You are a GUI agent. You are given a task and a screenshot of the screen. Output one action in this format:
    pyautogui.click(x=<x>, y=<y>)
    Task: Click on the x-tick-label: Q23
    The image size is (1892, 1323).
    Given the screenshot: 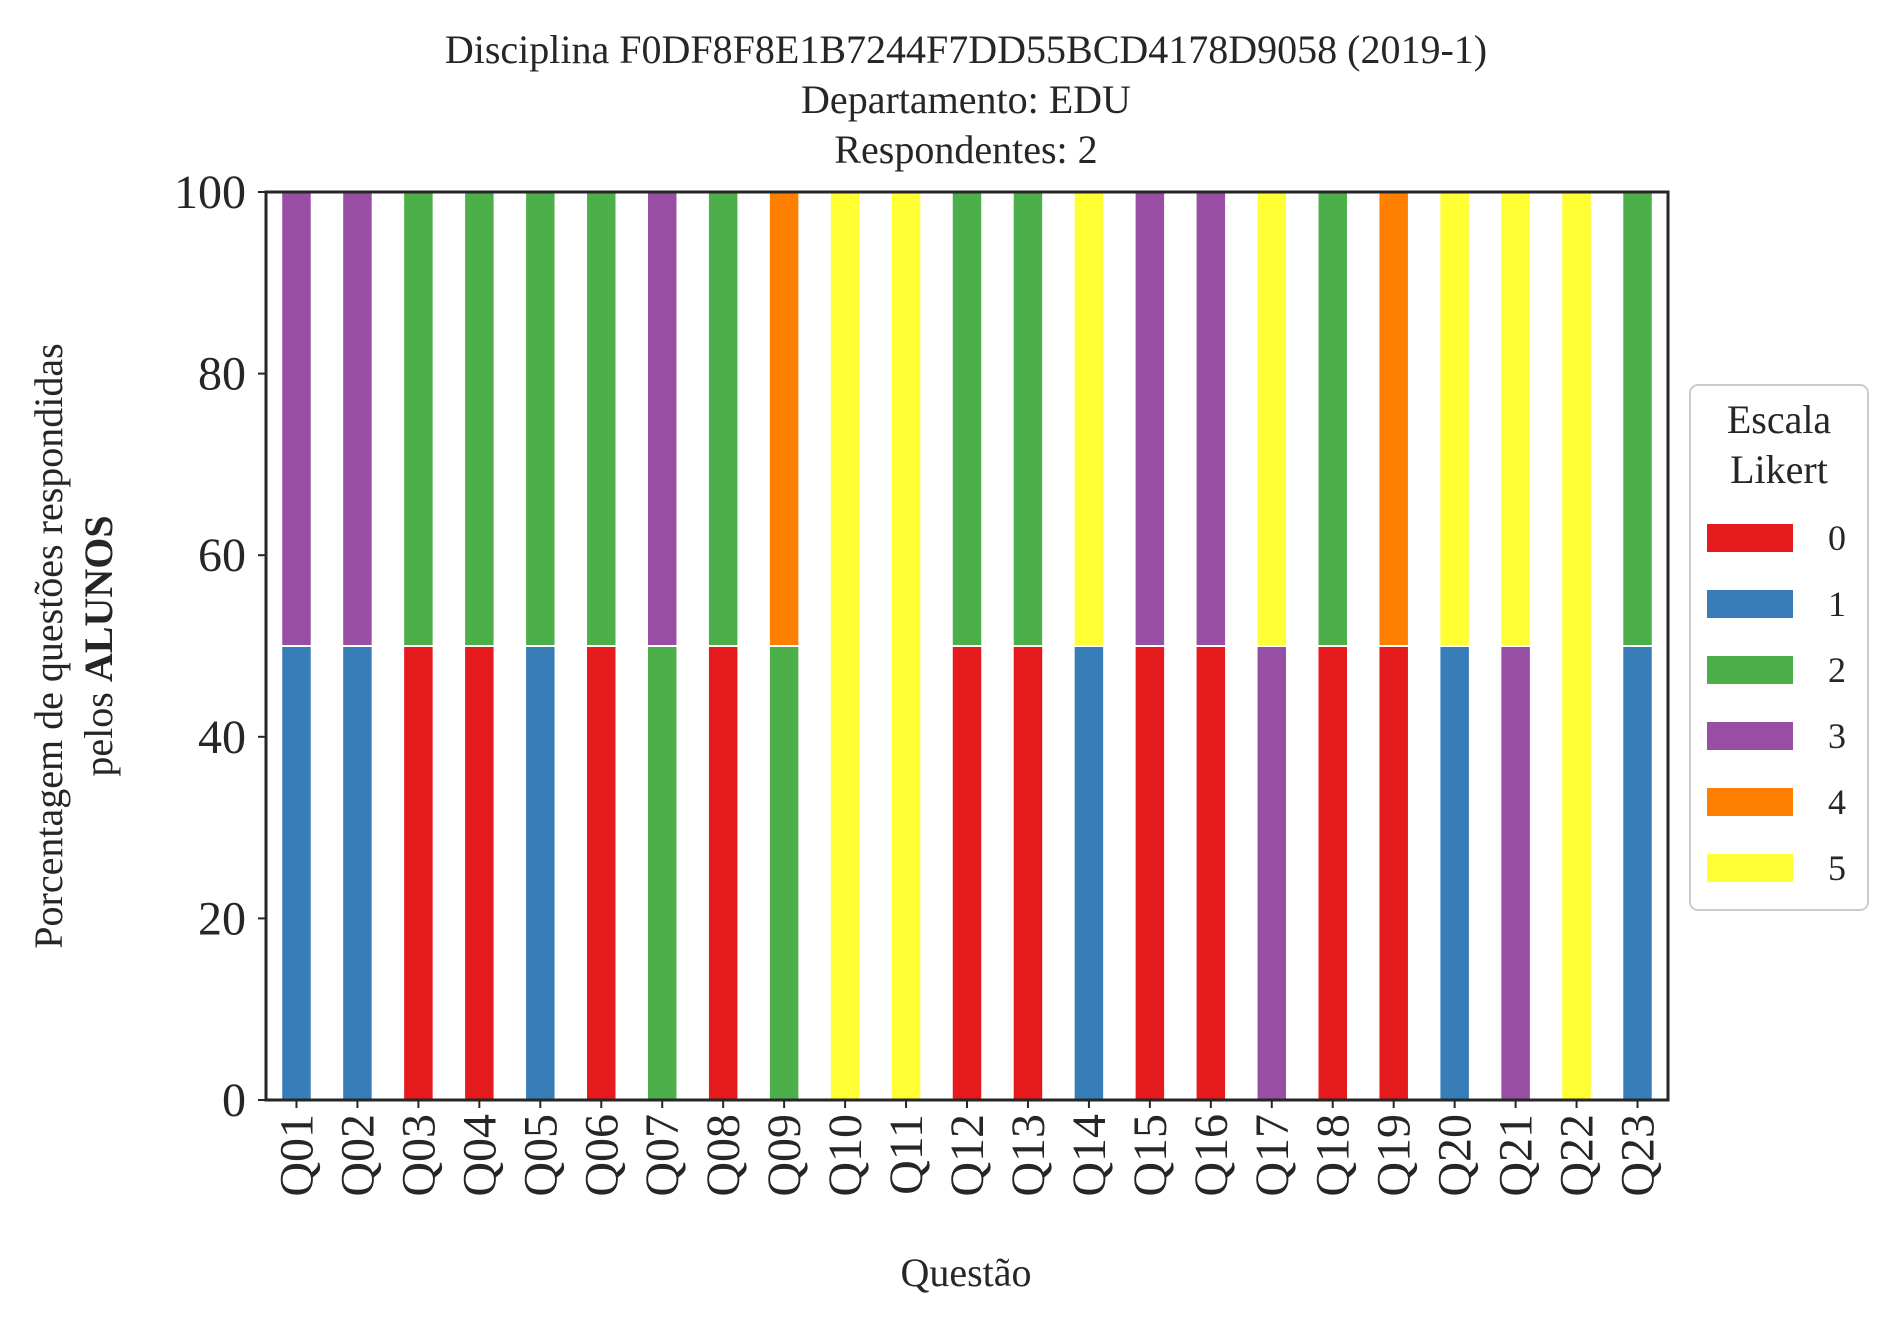 What is the action you would take?
    pyautogui.click(x=1638, y=1155)
    